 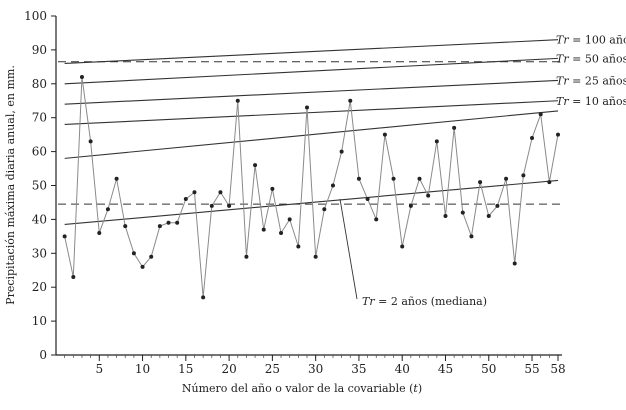 What do you see at coordinates (39, 118) in the screenshot?
I see `y-tick-label: 70` at bounding box center [39, 118].